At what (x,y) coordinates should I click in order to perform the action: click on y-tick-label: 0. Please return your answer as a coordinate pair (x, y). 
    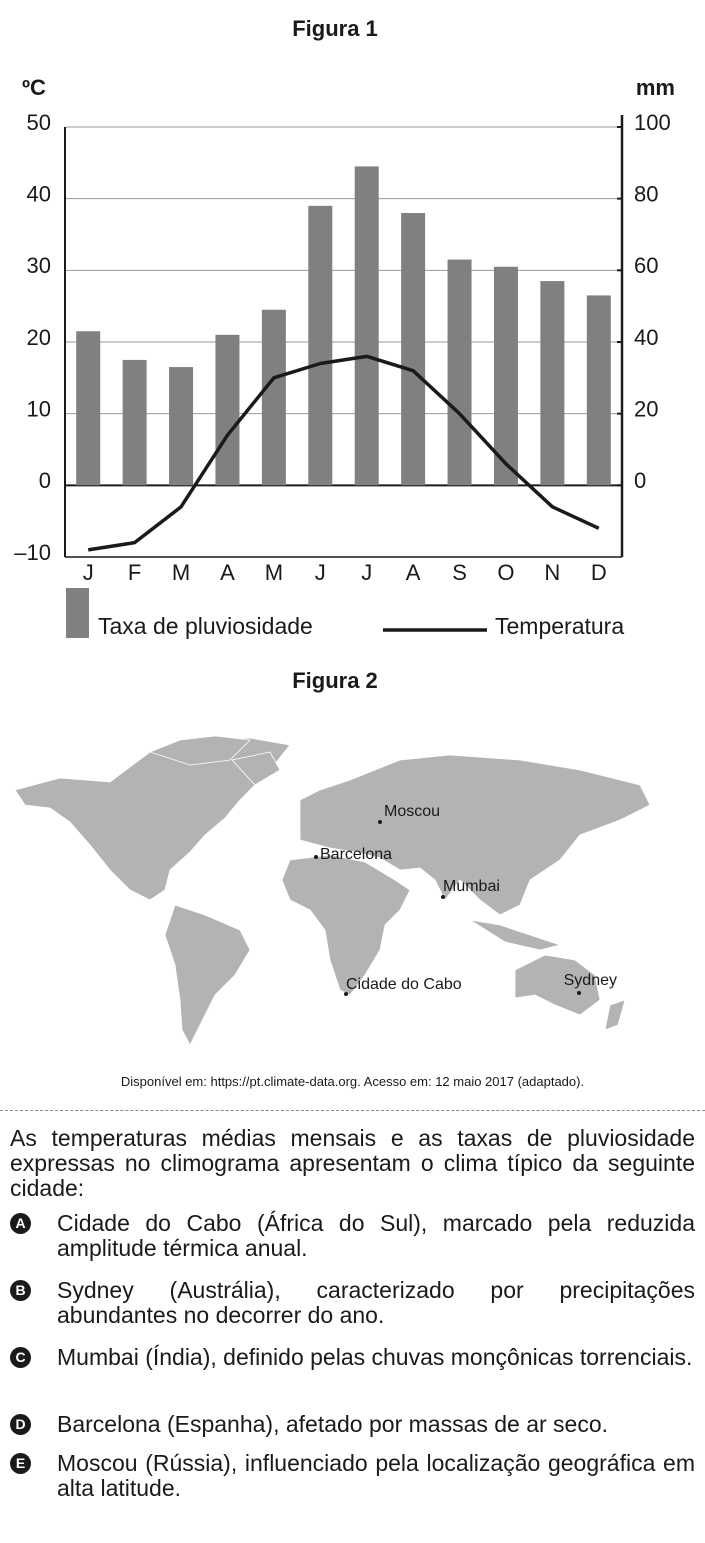
    Looking at the image, I should click on (45, 480).